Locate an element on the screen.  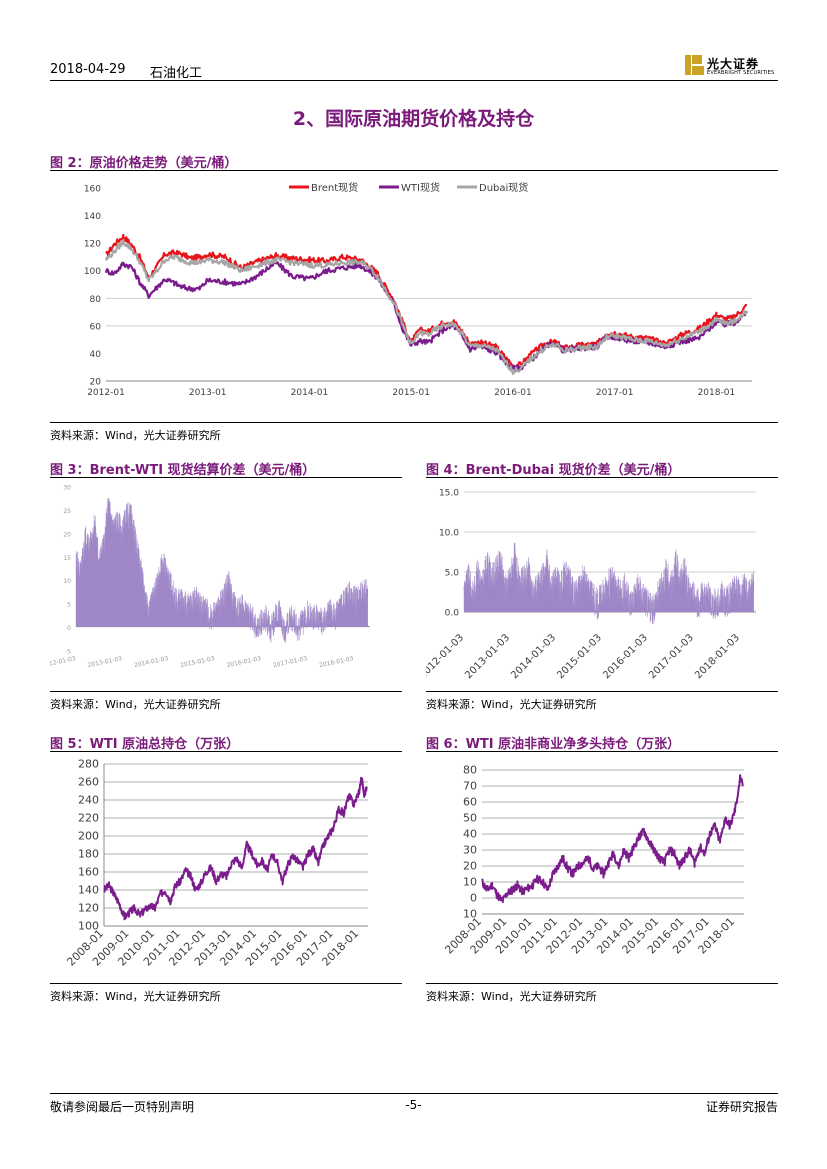
y-tick-label: 240 is located at coordinates (88, 800).